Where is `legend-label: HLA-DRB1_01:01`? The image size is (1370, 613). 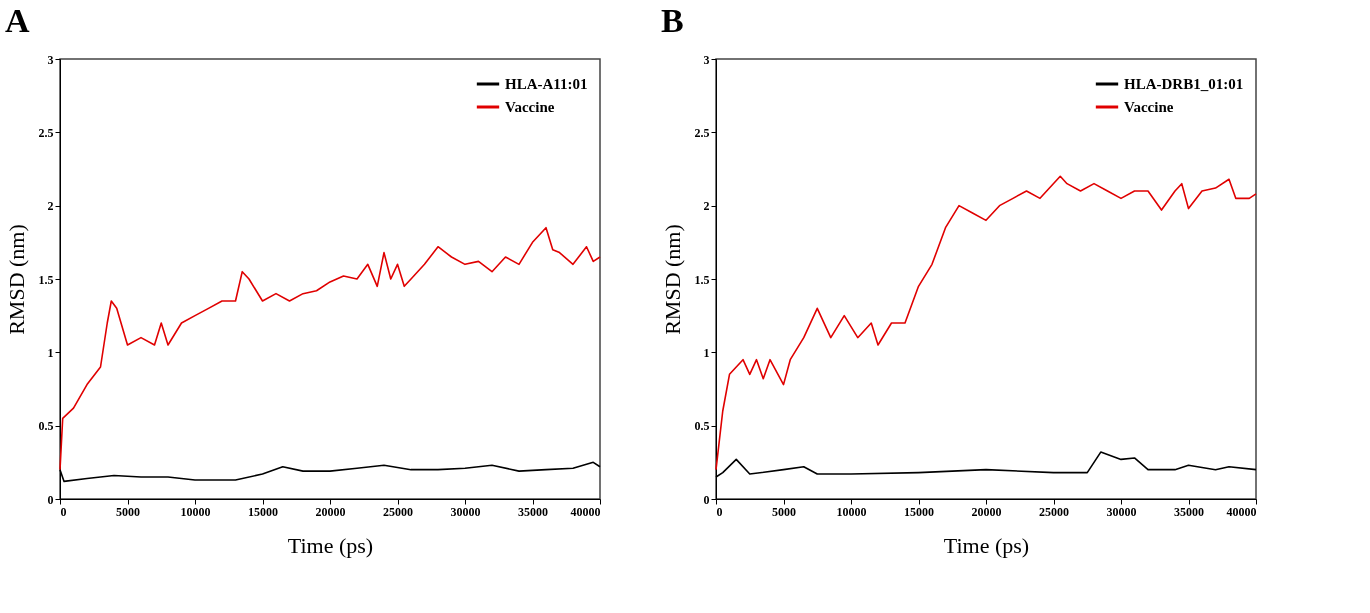 legend-label: HLA-DRB1_01:01 is located at coordinates (1184, 84).